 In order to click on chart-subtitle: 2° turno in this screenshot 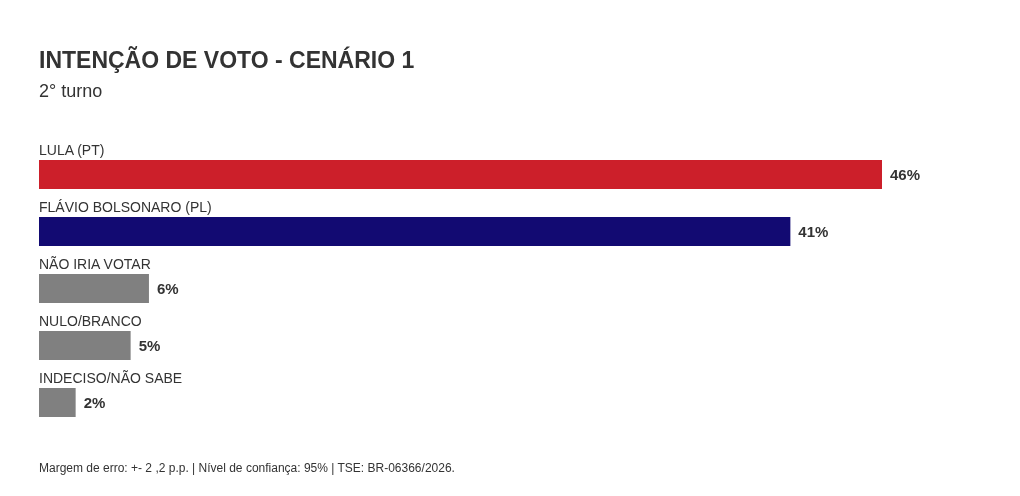, I will do `click(71, 91)`.